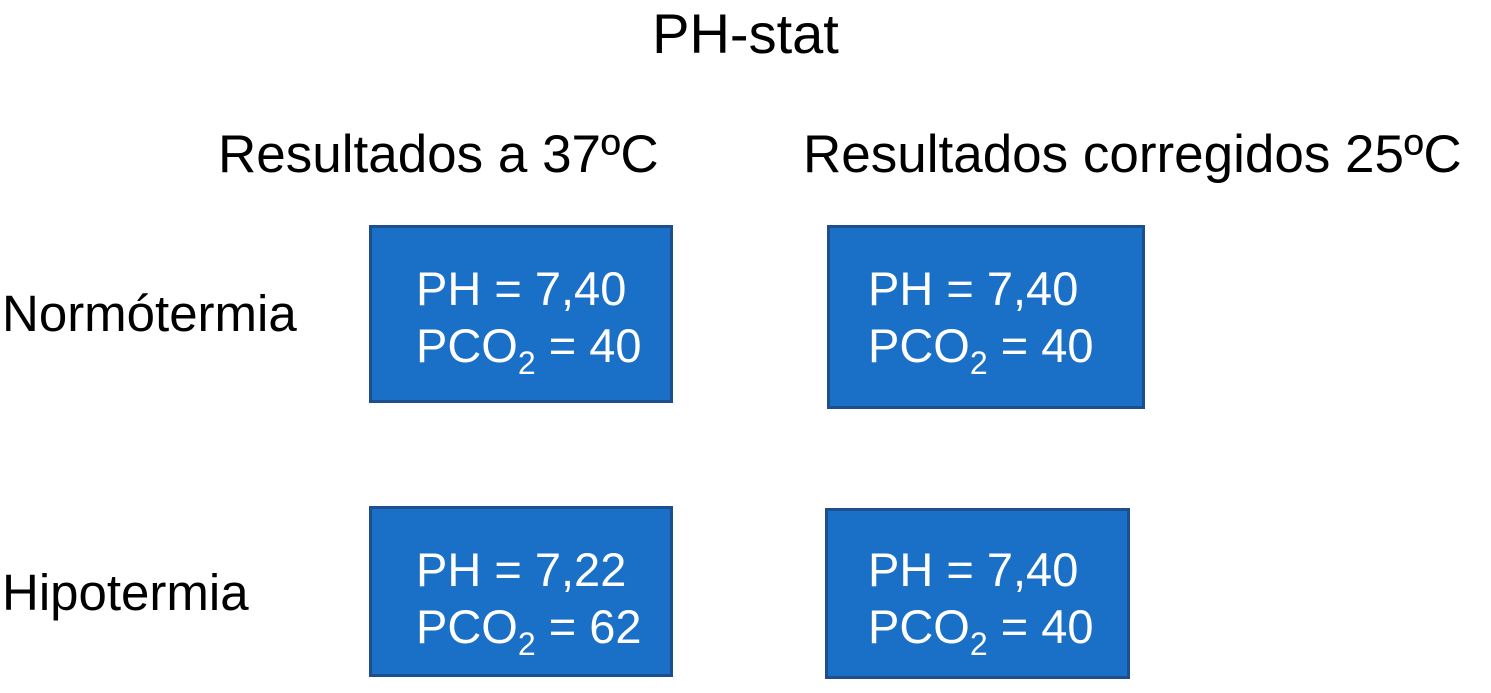 This screenshot has width=1491, height=693. Describe the element at coordinates (745, 33) in the screenshot. I see `diagram-title: PH-stat` at that location.